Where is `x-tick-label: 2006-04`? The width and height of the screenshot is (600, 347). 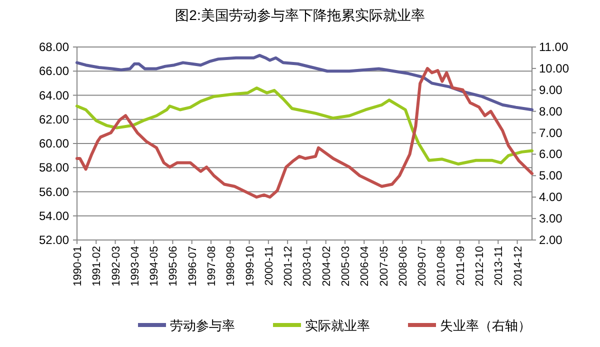 x-tick-label: 2006-04 is located at coordinates (365, 266).